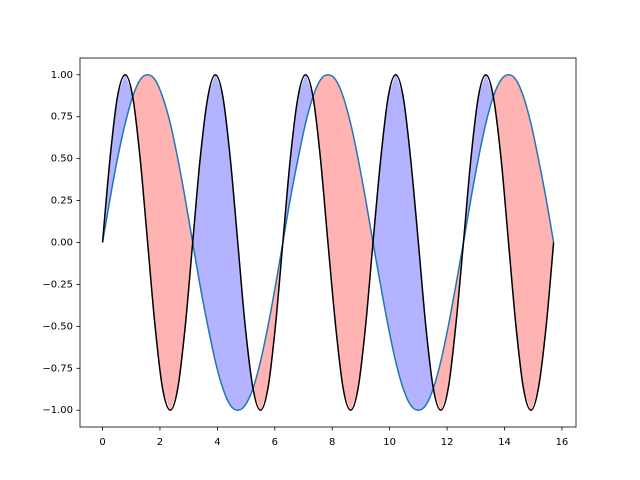 Image resolution: width=640 pixels, height=480 pixels. What do you see at coordinates (562, 442) in the screenshot?
I see `x-tick-label: 16` at bounding box center [562, 442].